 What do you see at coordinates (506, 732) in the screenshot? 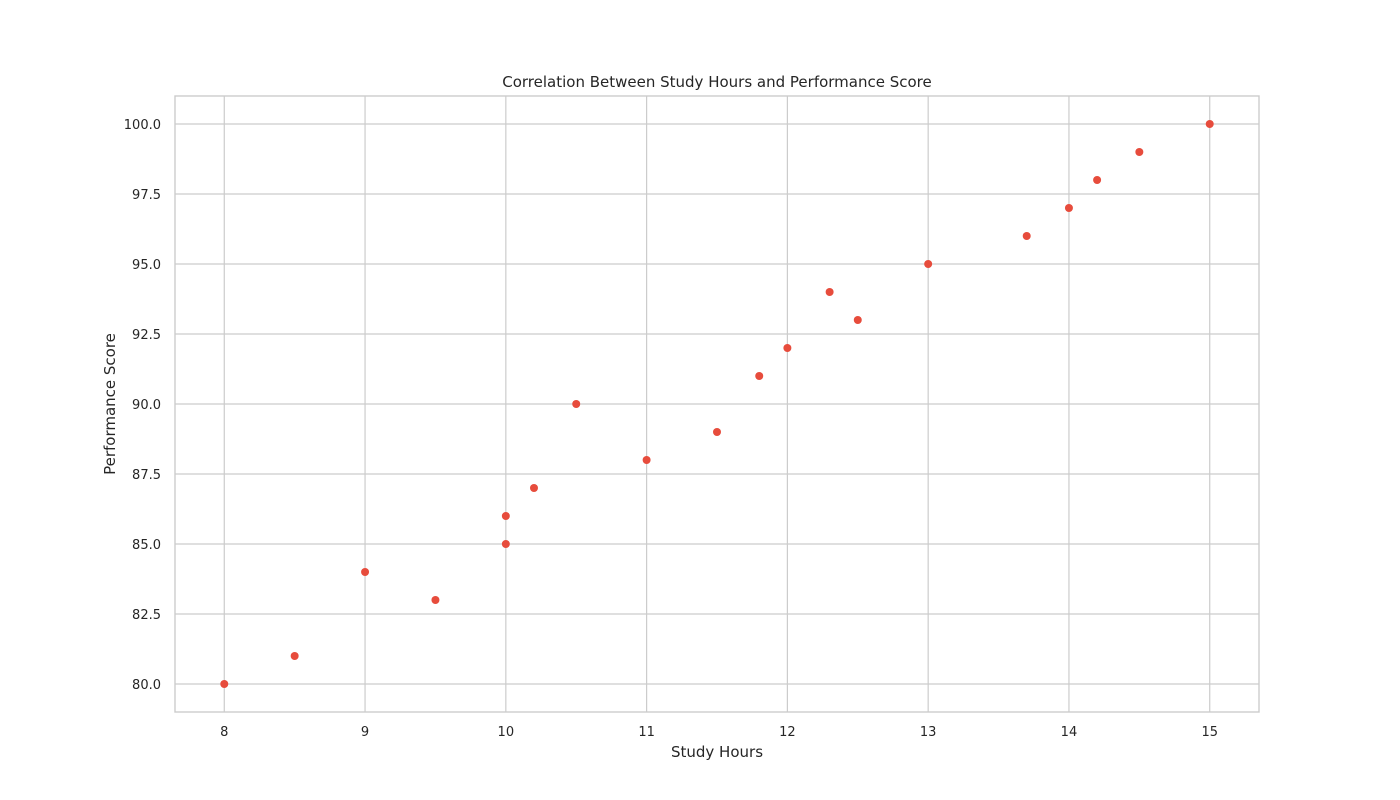
I see `x-tick-label: 10` at bounding box center [506, 732].